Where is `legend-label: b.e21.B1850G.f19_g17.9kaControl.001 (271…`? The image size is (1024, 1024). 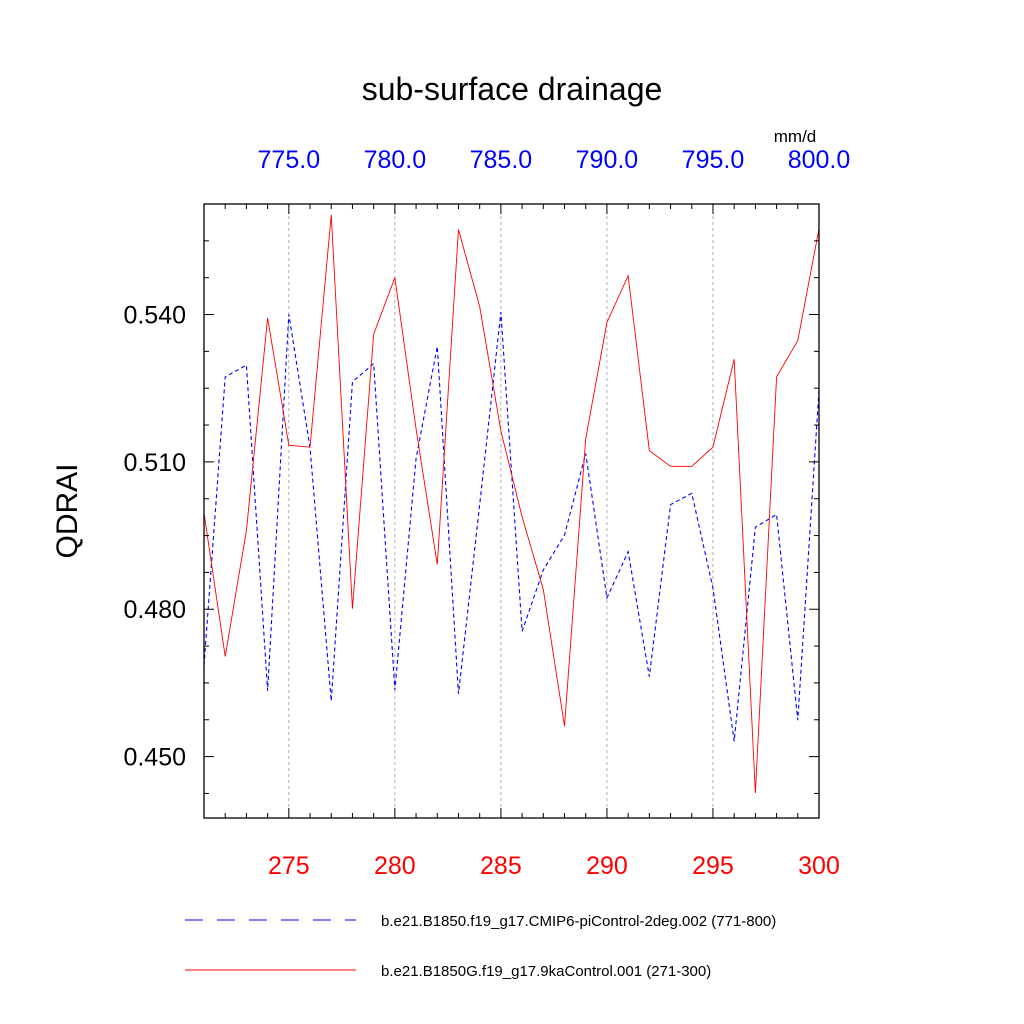
legend-label: b.e21.B1850G.f19_g17.9kaControl.001 (271… is located at coordinates (546, 971).